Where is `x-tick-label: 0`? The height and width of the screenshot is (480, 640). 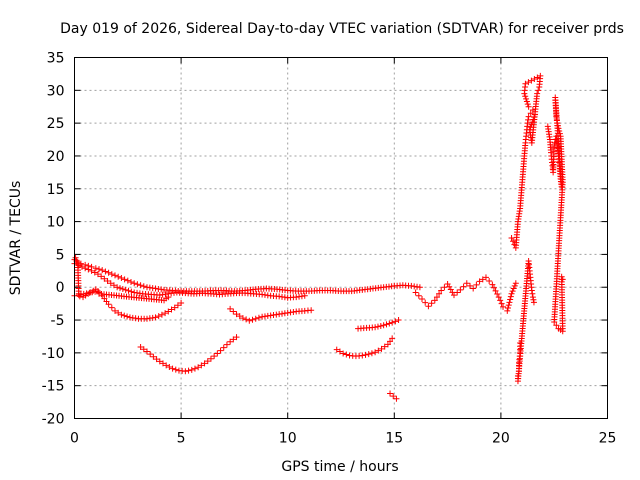 x-tick-label: 0 is located at coordinates (74, 439).